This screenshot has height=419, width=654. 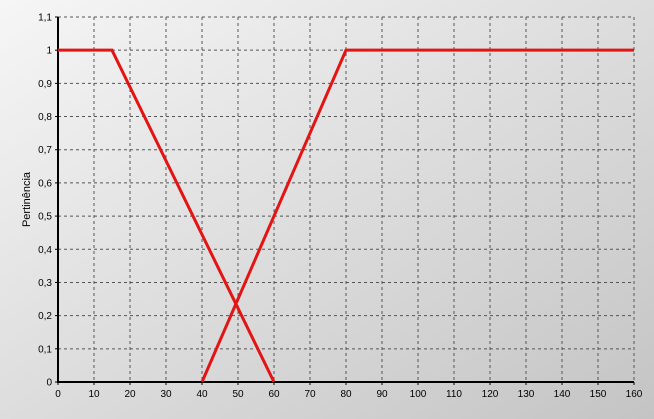 I want to click on y-tick-label: 0,8, so click(x=45, y=117).